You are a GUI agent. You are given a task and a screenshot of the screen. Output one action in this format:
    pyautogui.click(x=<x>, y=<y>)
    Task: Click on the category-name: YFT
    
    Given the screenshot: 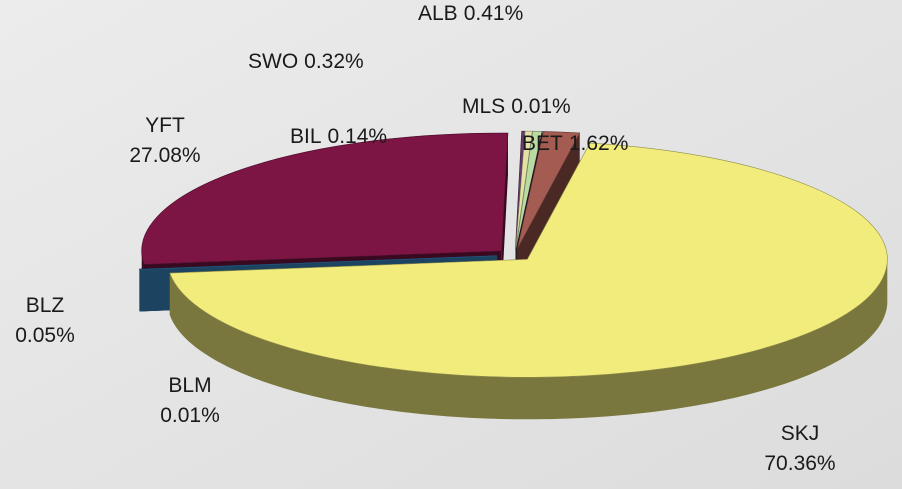 What is the action you would take?
    pyautogui.click(x=165, y=125)
    